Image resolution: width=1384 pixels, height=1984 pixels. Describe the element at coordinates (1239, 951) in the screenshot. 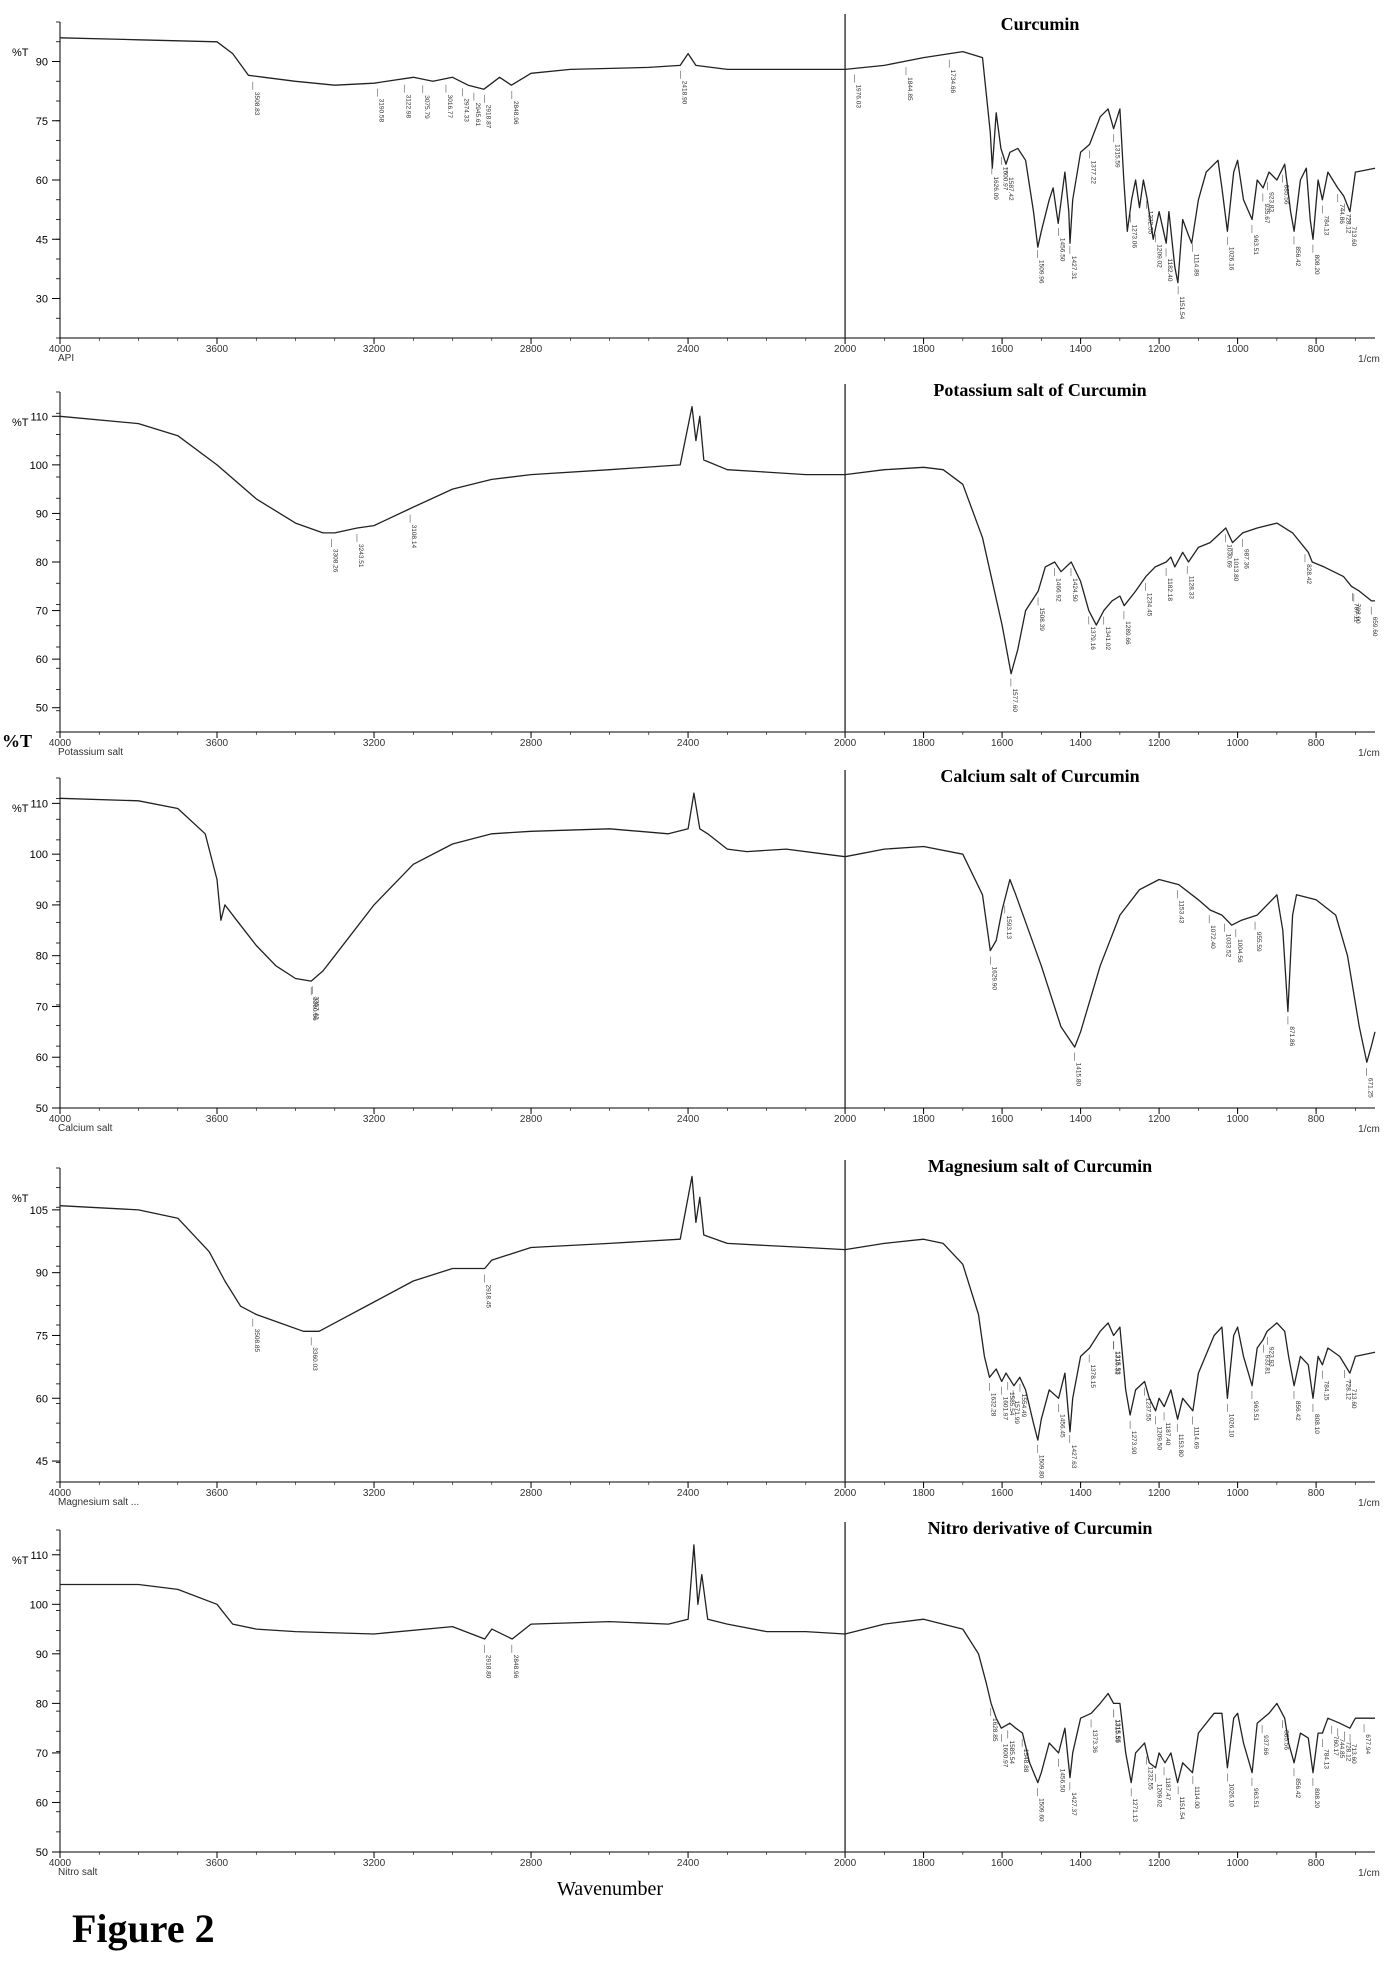

I see `peak-label: 1004.56` at that location.